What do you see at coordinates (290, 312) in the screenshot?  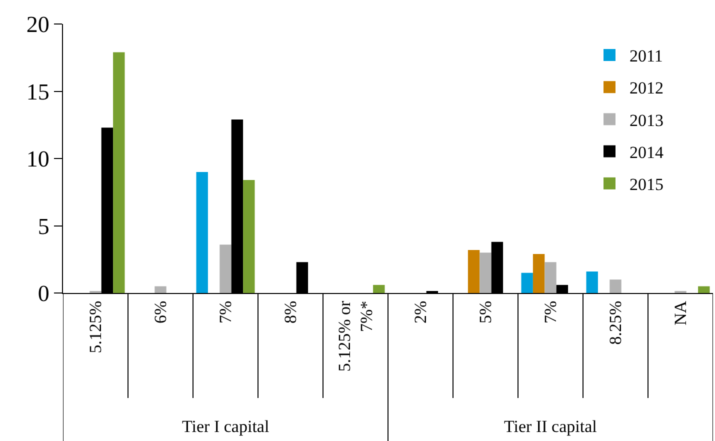 I see `x-tick-label: 8%` at bounding box center [290, 312].